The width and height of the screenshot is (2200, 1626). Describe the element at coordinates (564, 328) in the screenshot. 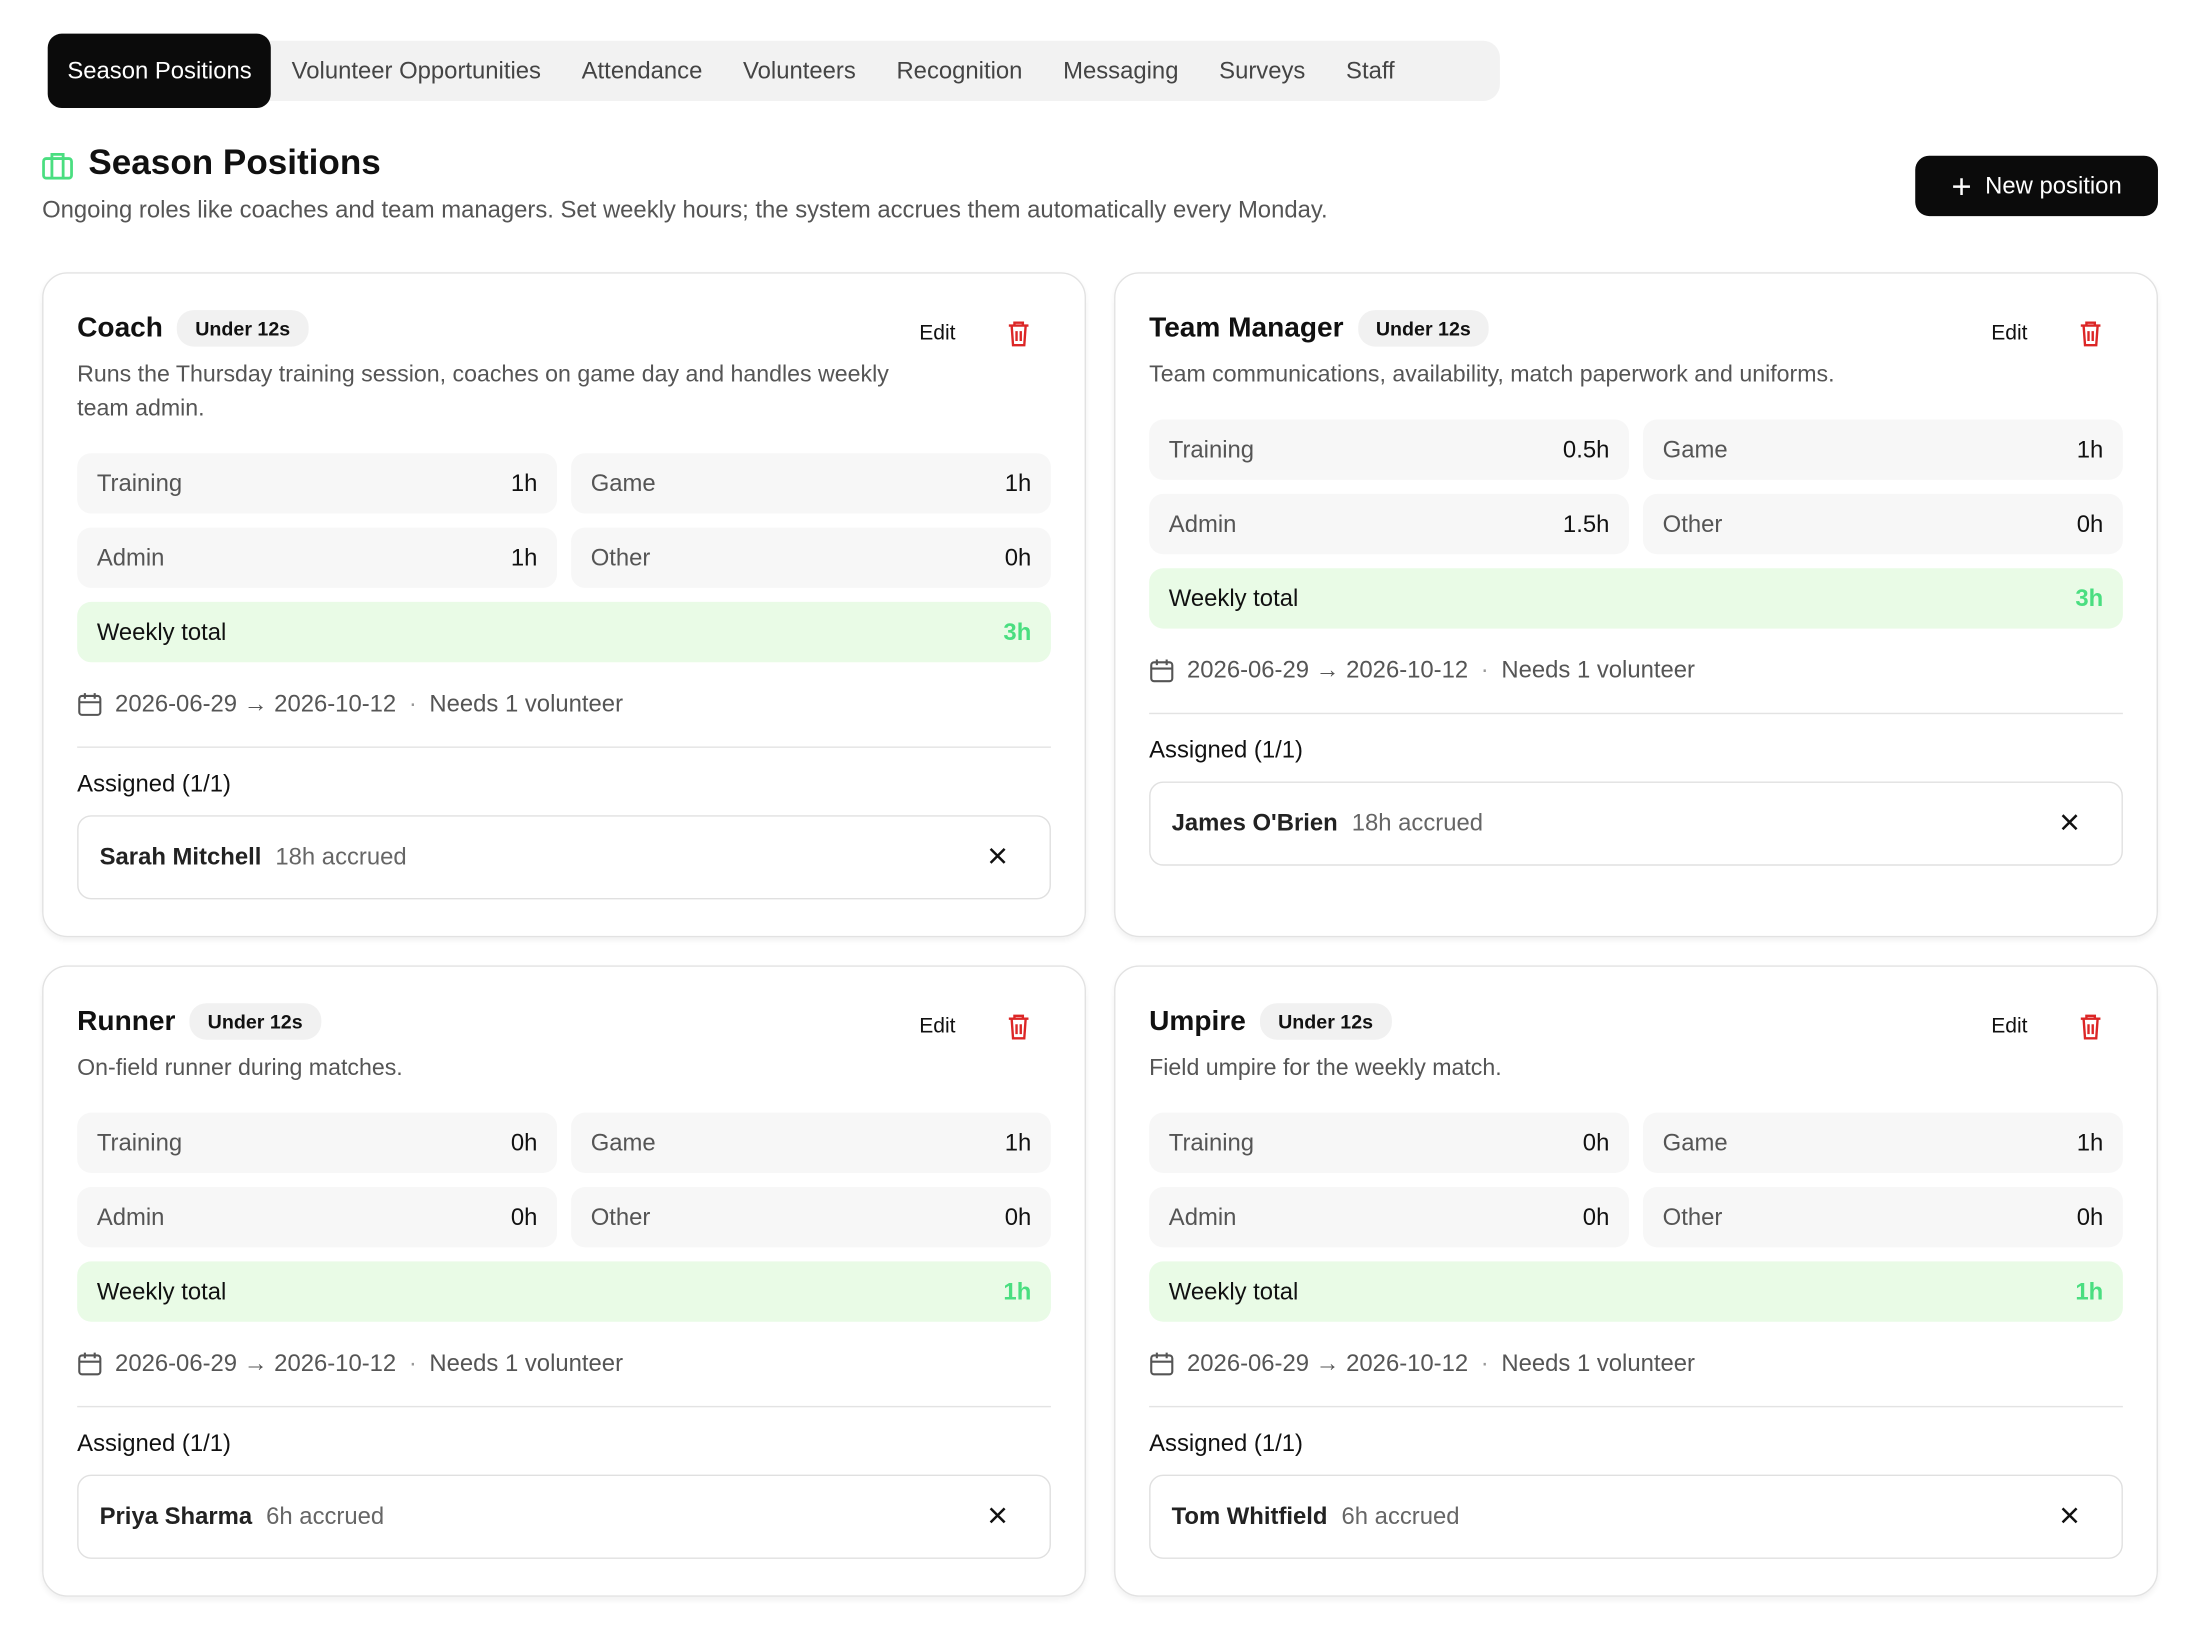

I see `card-header: Coach Under 12s` at that location.